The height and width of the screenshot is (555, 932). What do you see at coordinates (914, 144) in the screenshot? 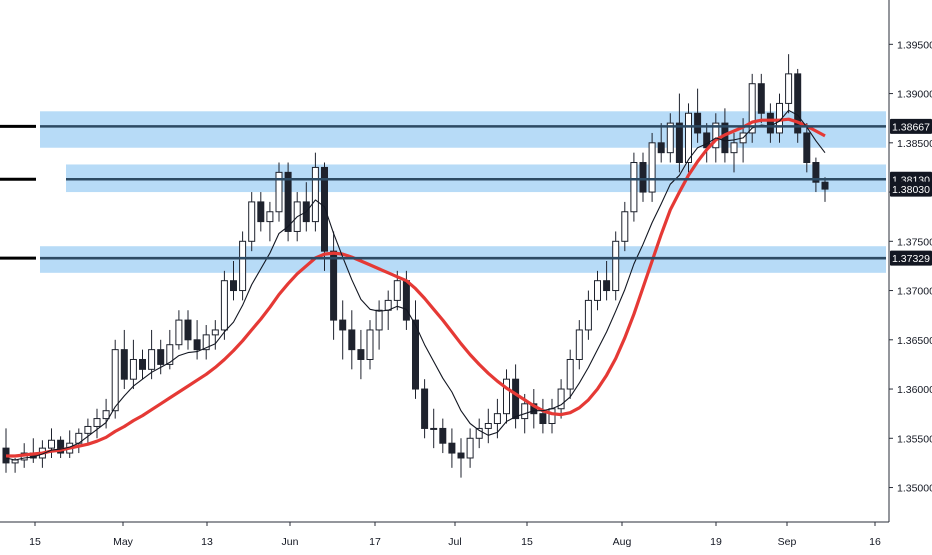
I see `y-tick-label: 1.38500` at bounding box center [914, 144].